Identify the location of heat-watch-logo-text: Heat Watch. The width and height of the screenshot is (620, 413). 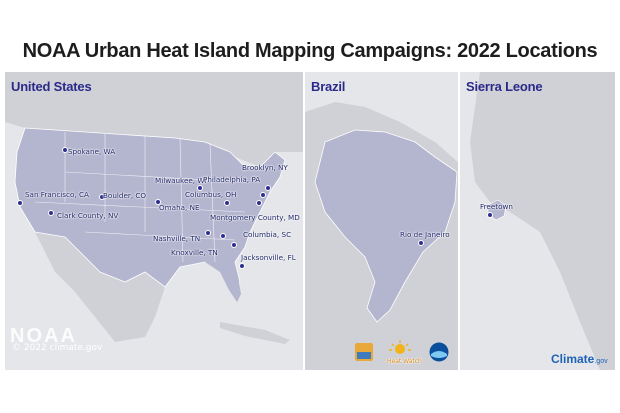
(404, 361).